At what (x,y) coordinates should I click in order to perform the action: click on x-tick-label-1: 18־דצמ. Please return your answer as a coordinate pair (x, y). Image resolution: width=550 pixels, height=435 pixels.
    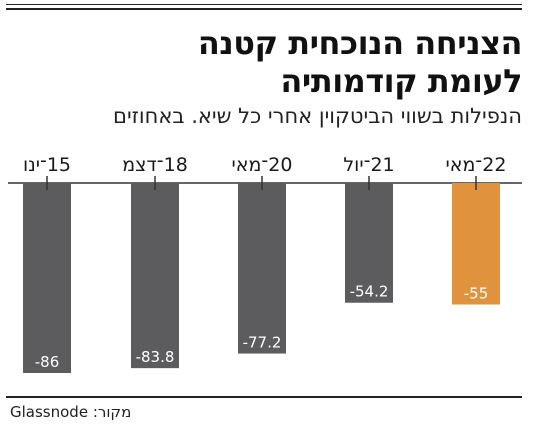
    Looking at the image, I should click on (155, 165).